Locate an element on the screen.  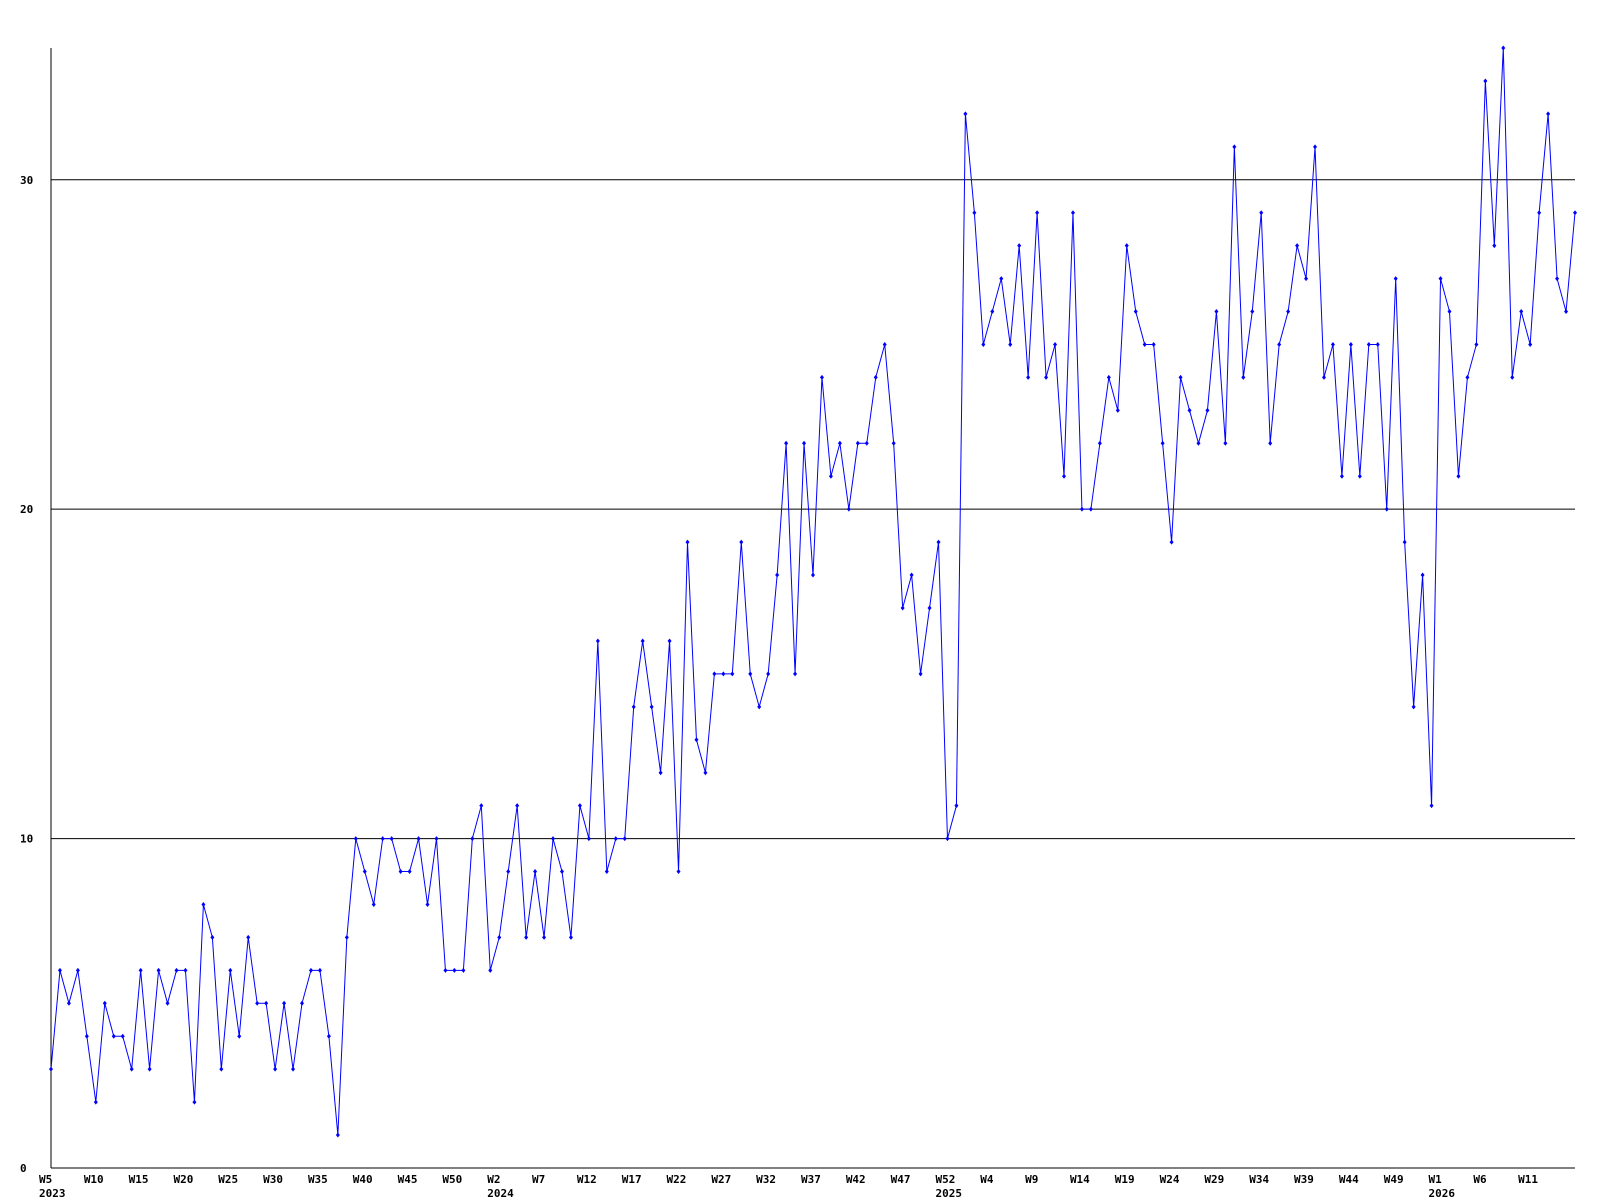
x-tick-label: W10 is located at coordinates (94, 1179).